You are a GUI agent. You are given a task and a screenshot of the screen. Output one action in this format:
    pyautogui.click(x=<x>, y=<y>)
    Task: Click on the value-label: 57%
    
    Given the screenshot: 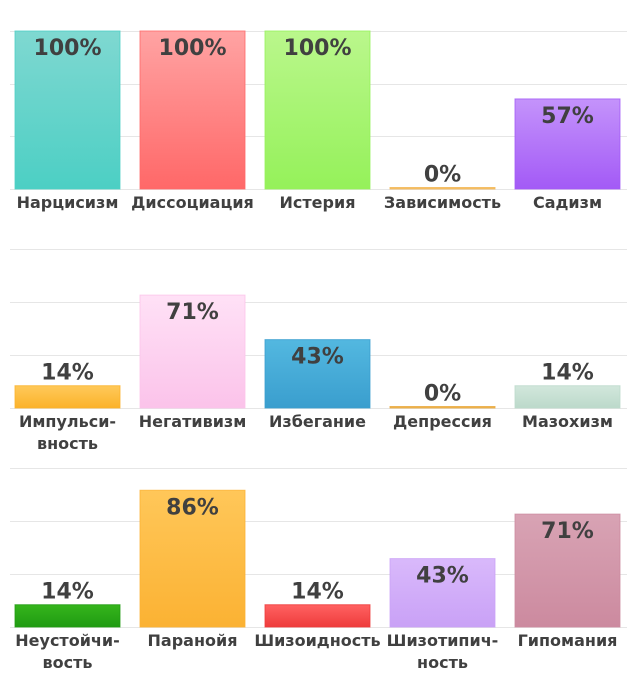 What is the action you would take?
    pyautogui.click(x=567, y=116)
    